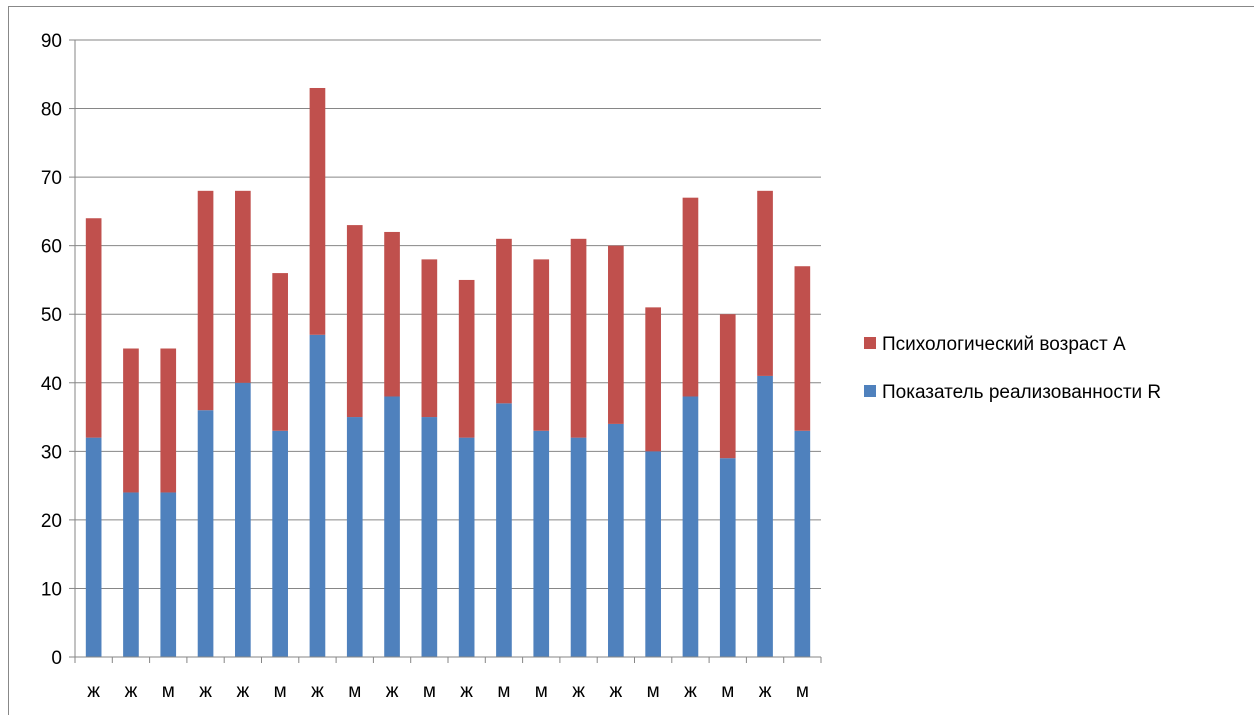 Image resolution: width=1256 pixels, height=717 pixels. I want to click on y-tick-label-5: 50, so click(51, 315).